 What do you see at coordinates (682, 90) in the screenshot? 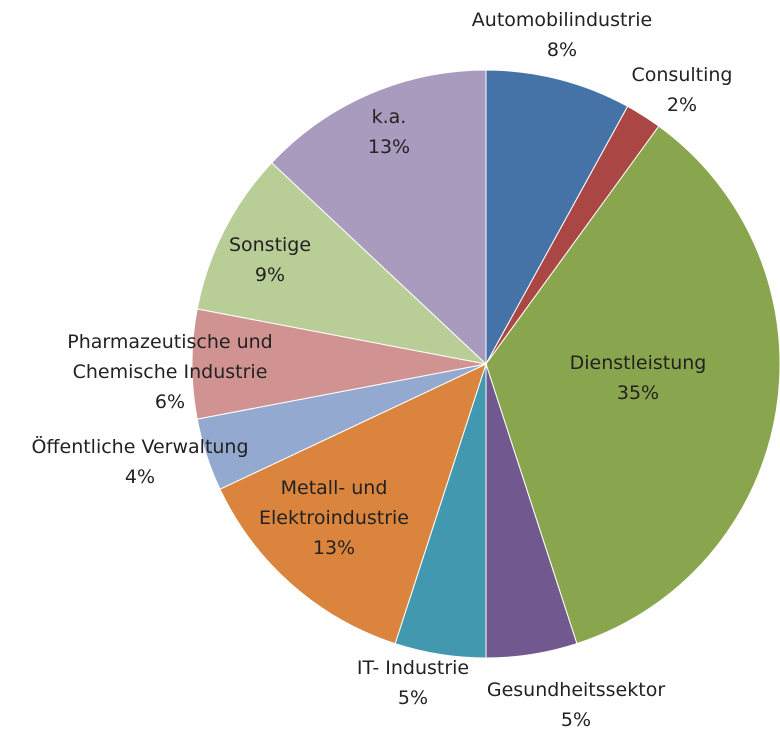
I see `slice-label: Consulting 2%` at bounding box center [682, 90].